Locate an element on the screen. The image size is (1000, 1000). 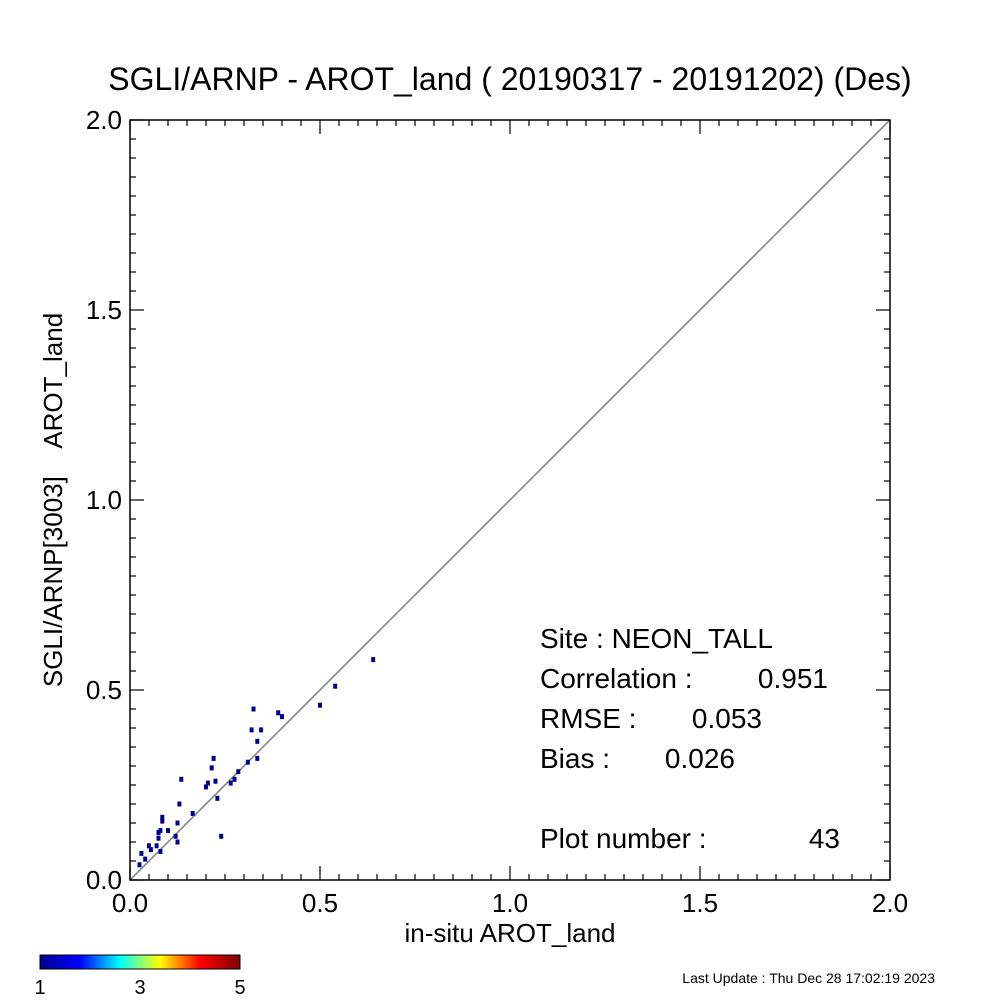
colorbar: 1 3 5 is located at coordinates (140, 976).